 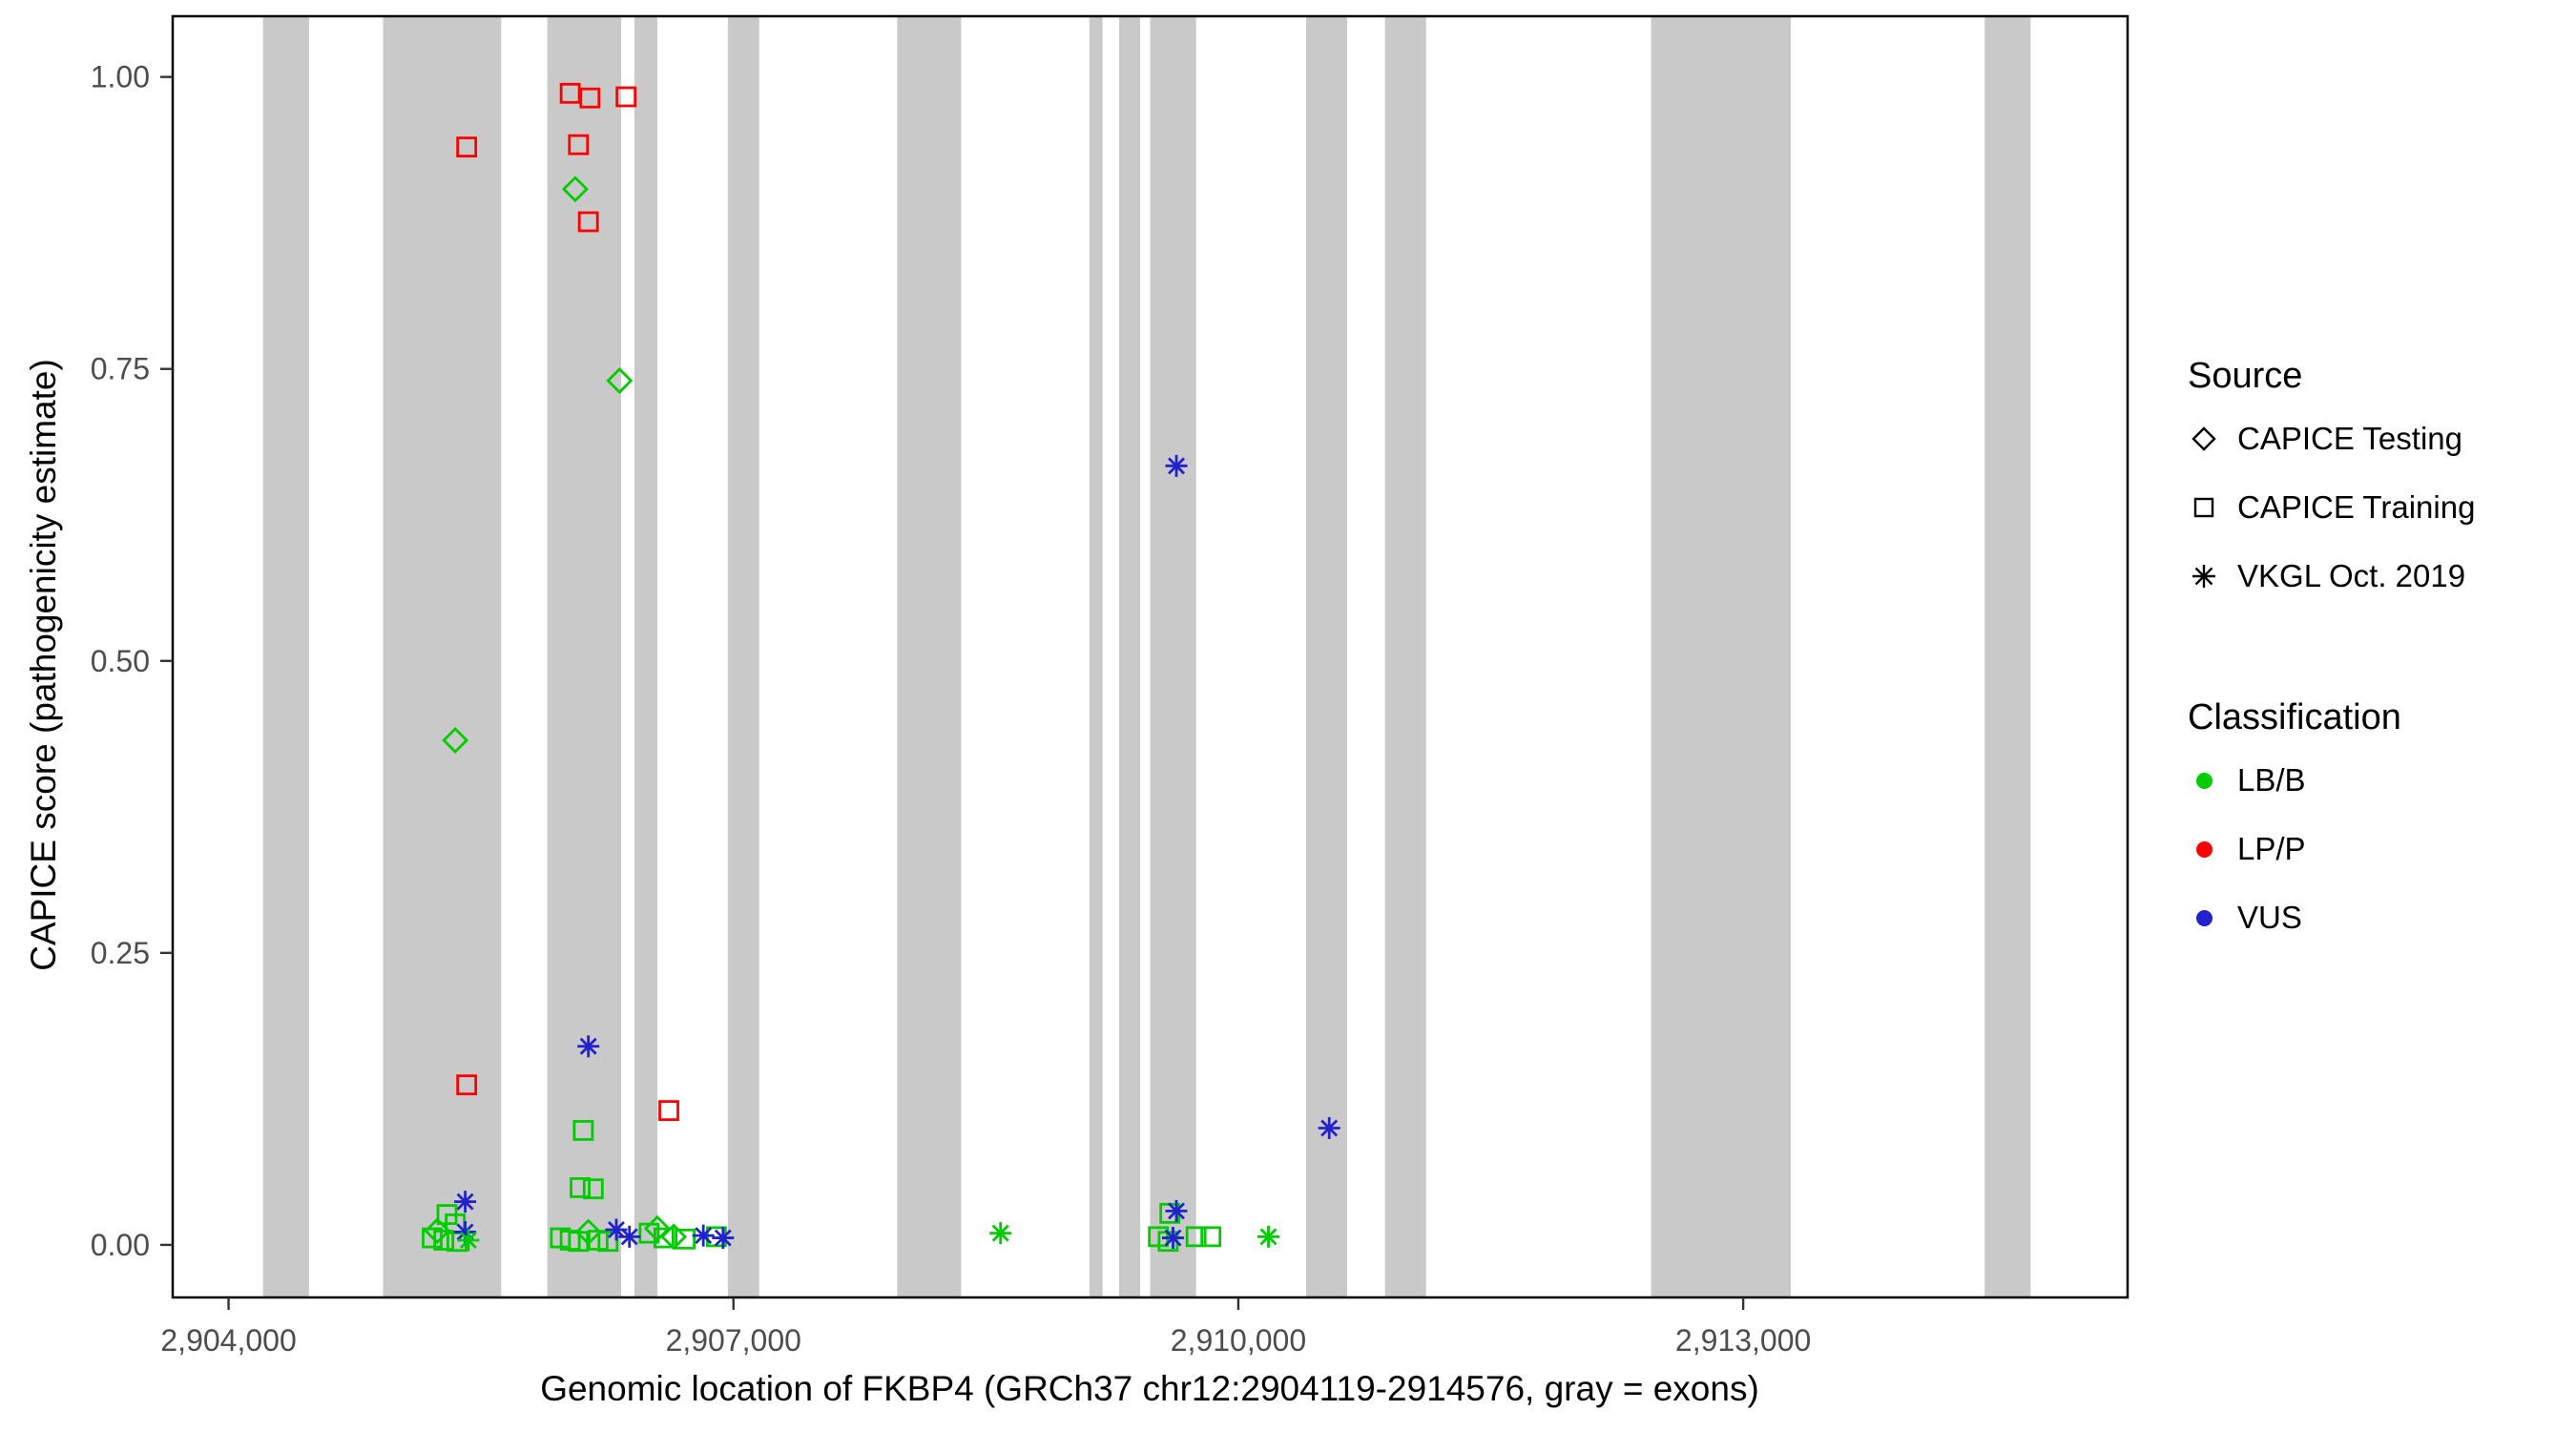 What do you see at coordinates (120, 953) in the screenshot?
I see `y-tick-label: 0.25` at bounding box center [120, 953].